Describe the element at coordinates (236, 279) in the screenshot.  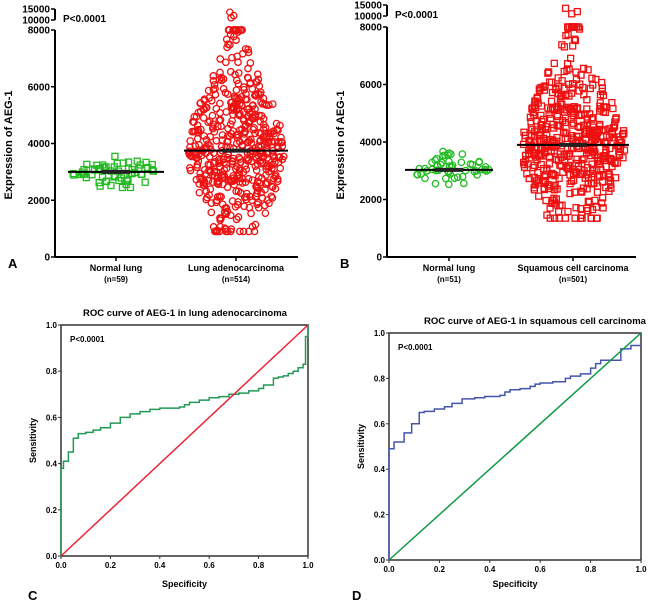
I see `group-n-label: (n=514)` at that location.